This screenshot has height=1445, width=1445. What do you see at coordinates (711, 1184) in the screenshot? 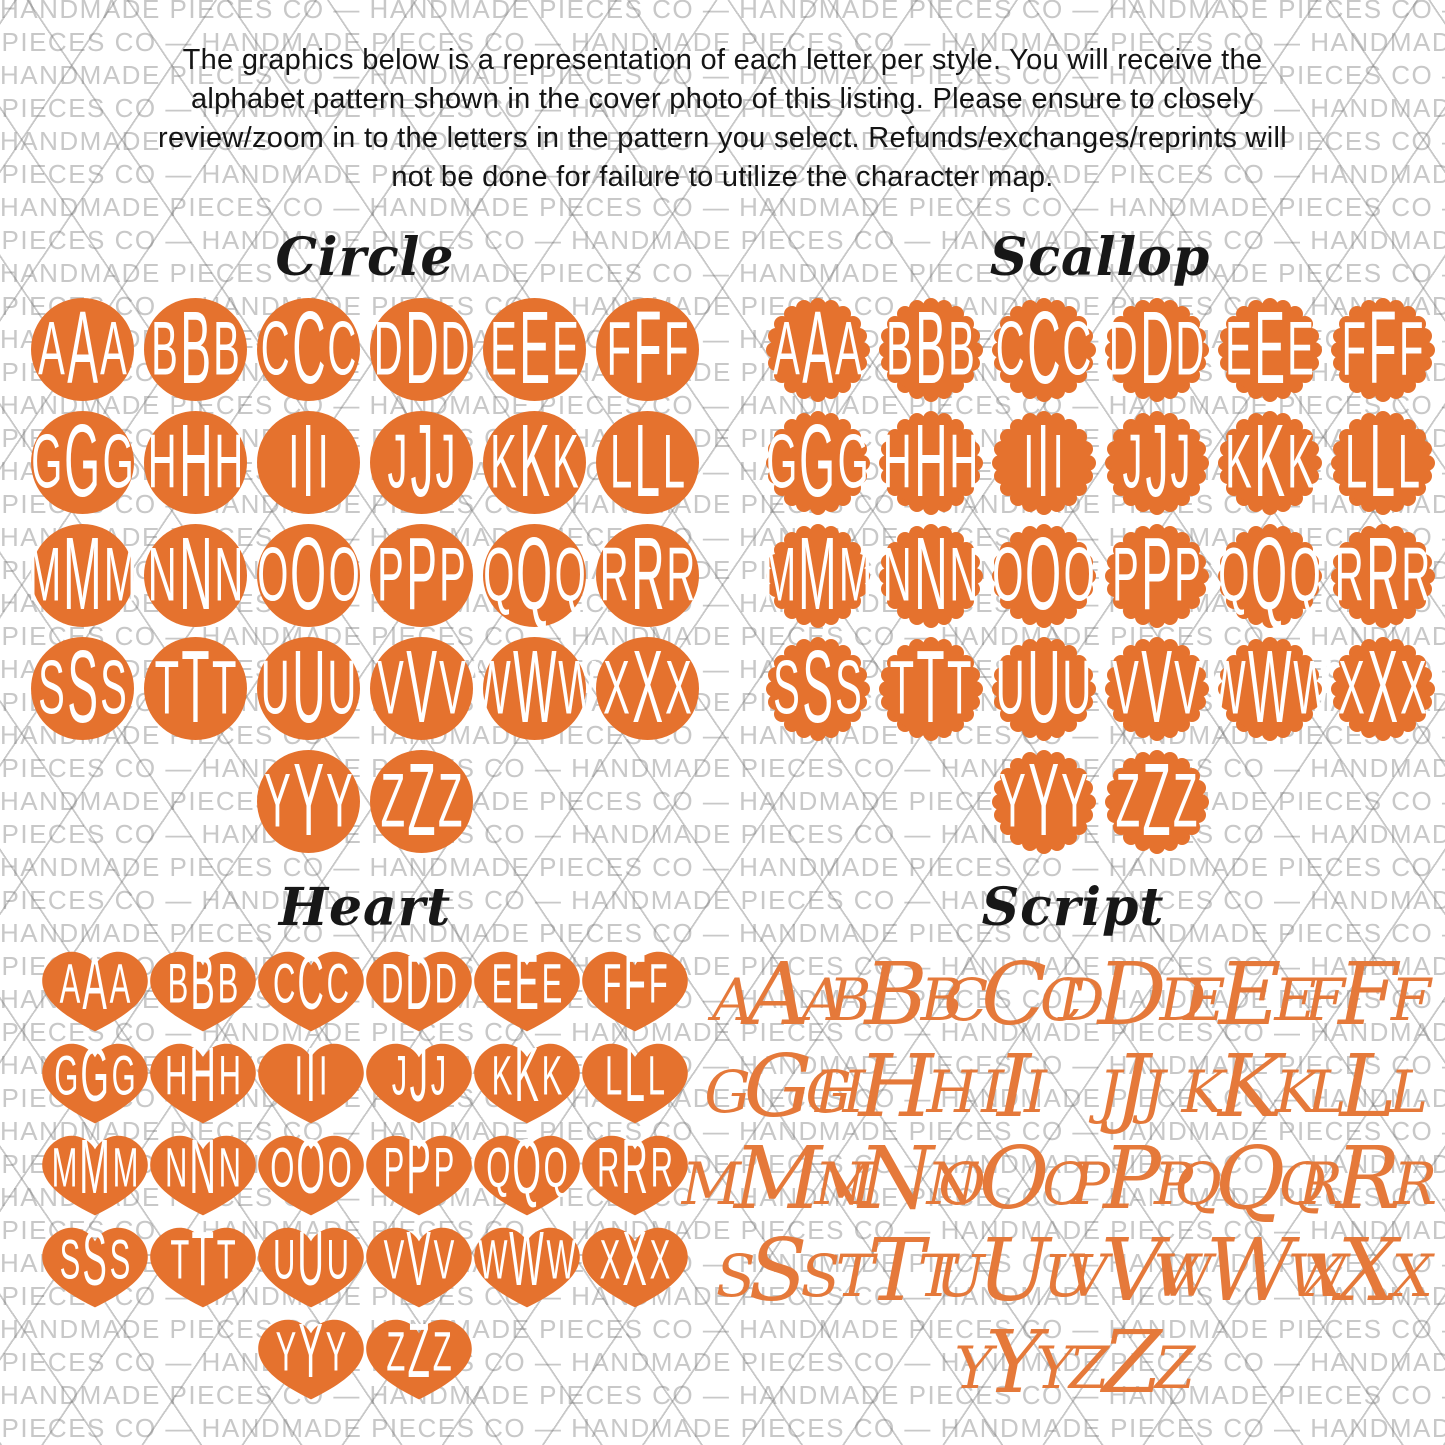
I see `monogram-letter: M` at bounding box center [711, 1184].